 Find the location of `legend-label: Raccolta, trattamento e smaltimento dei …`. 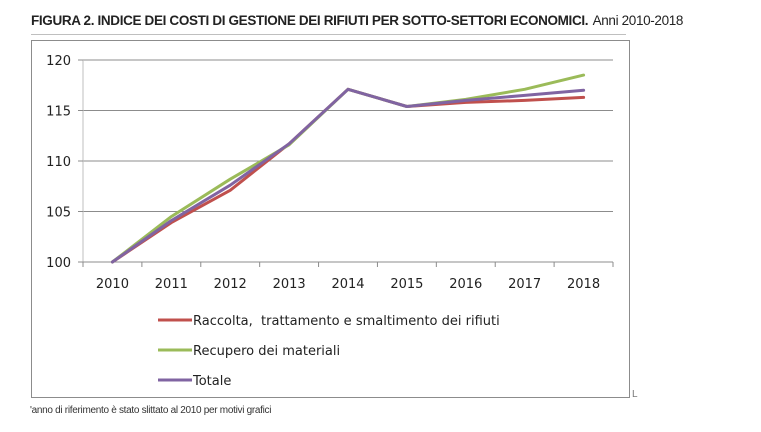

legend-label: Raccolta, trattamento e smaltimento dei … is located at coordinates (346, 321).